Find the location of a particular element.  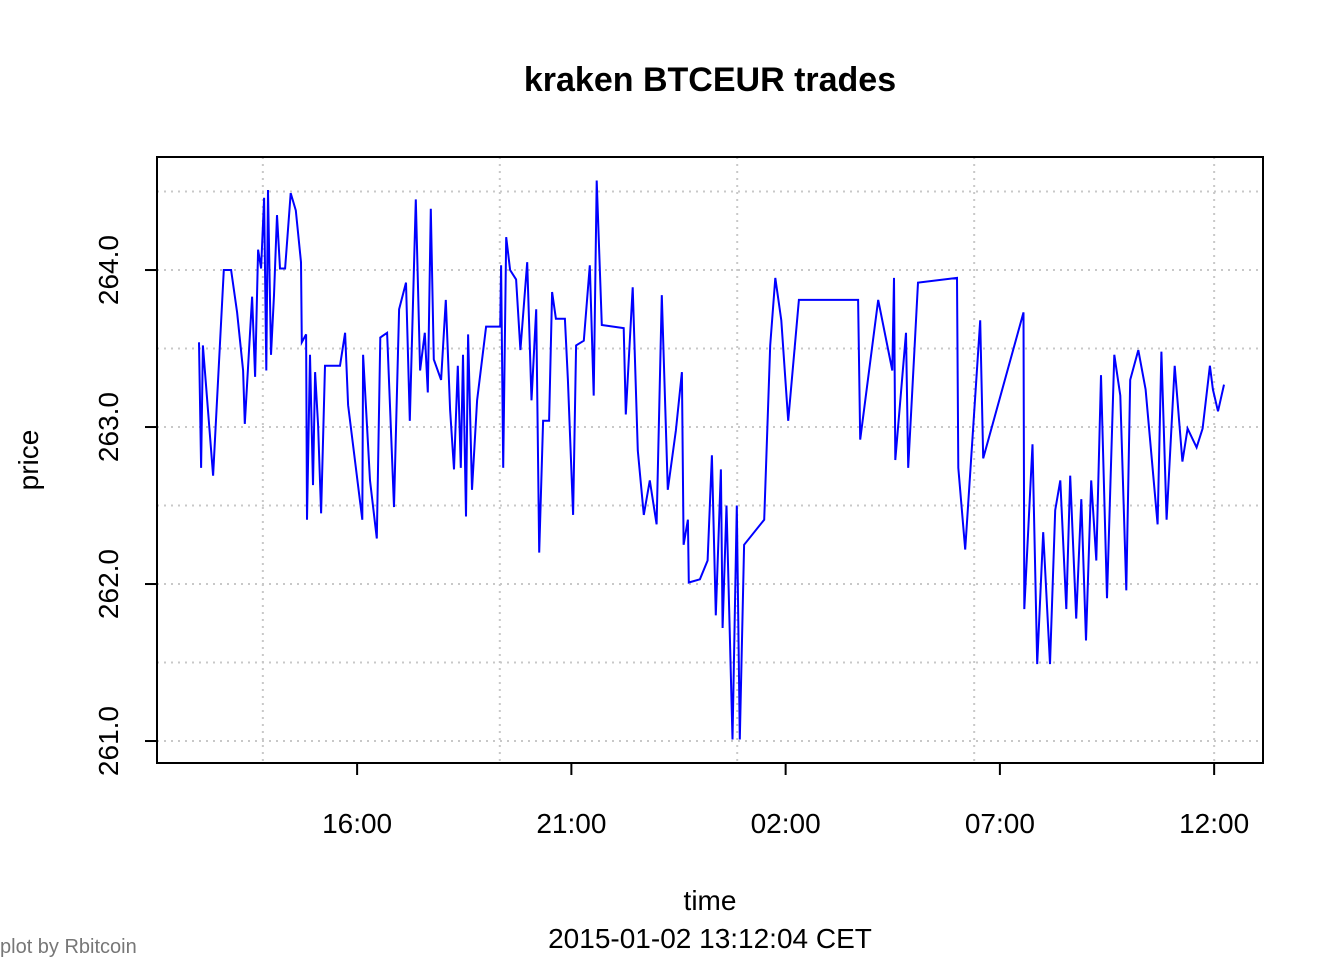

x-tick-label: 12:00 is located at coordinates (1214, 823).